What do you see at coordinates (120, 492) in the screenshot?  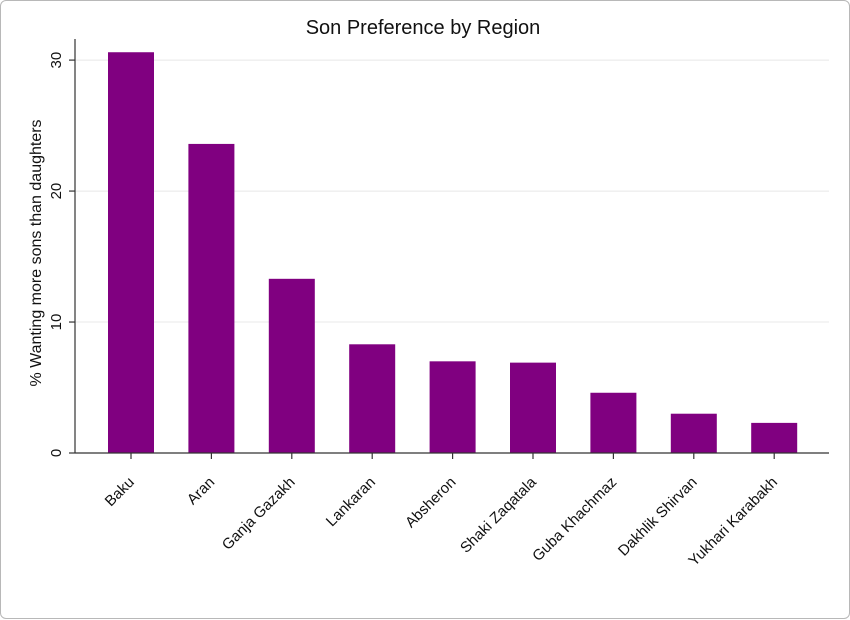 I see `x-tick-label: Baku` at bounding box center [120, 492].